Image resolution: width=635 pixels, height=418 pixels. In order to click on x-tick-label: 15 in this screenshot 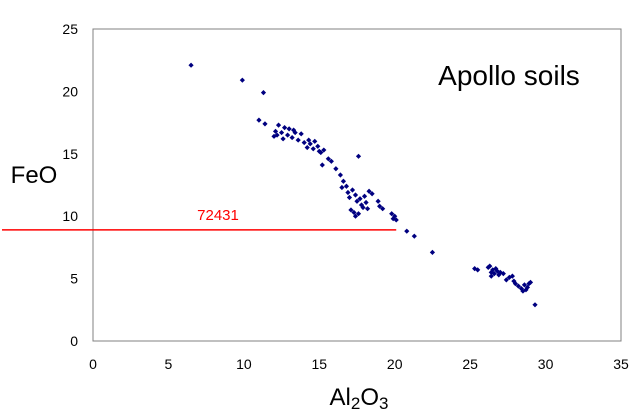, I will do `click(319, 364)`.